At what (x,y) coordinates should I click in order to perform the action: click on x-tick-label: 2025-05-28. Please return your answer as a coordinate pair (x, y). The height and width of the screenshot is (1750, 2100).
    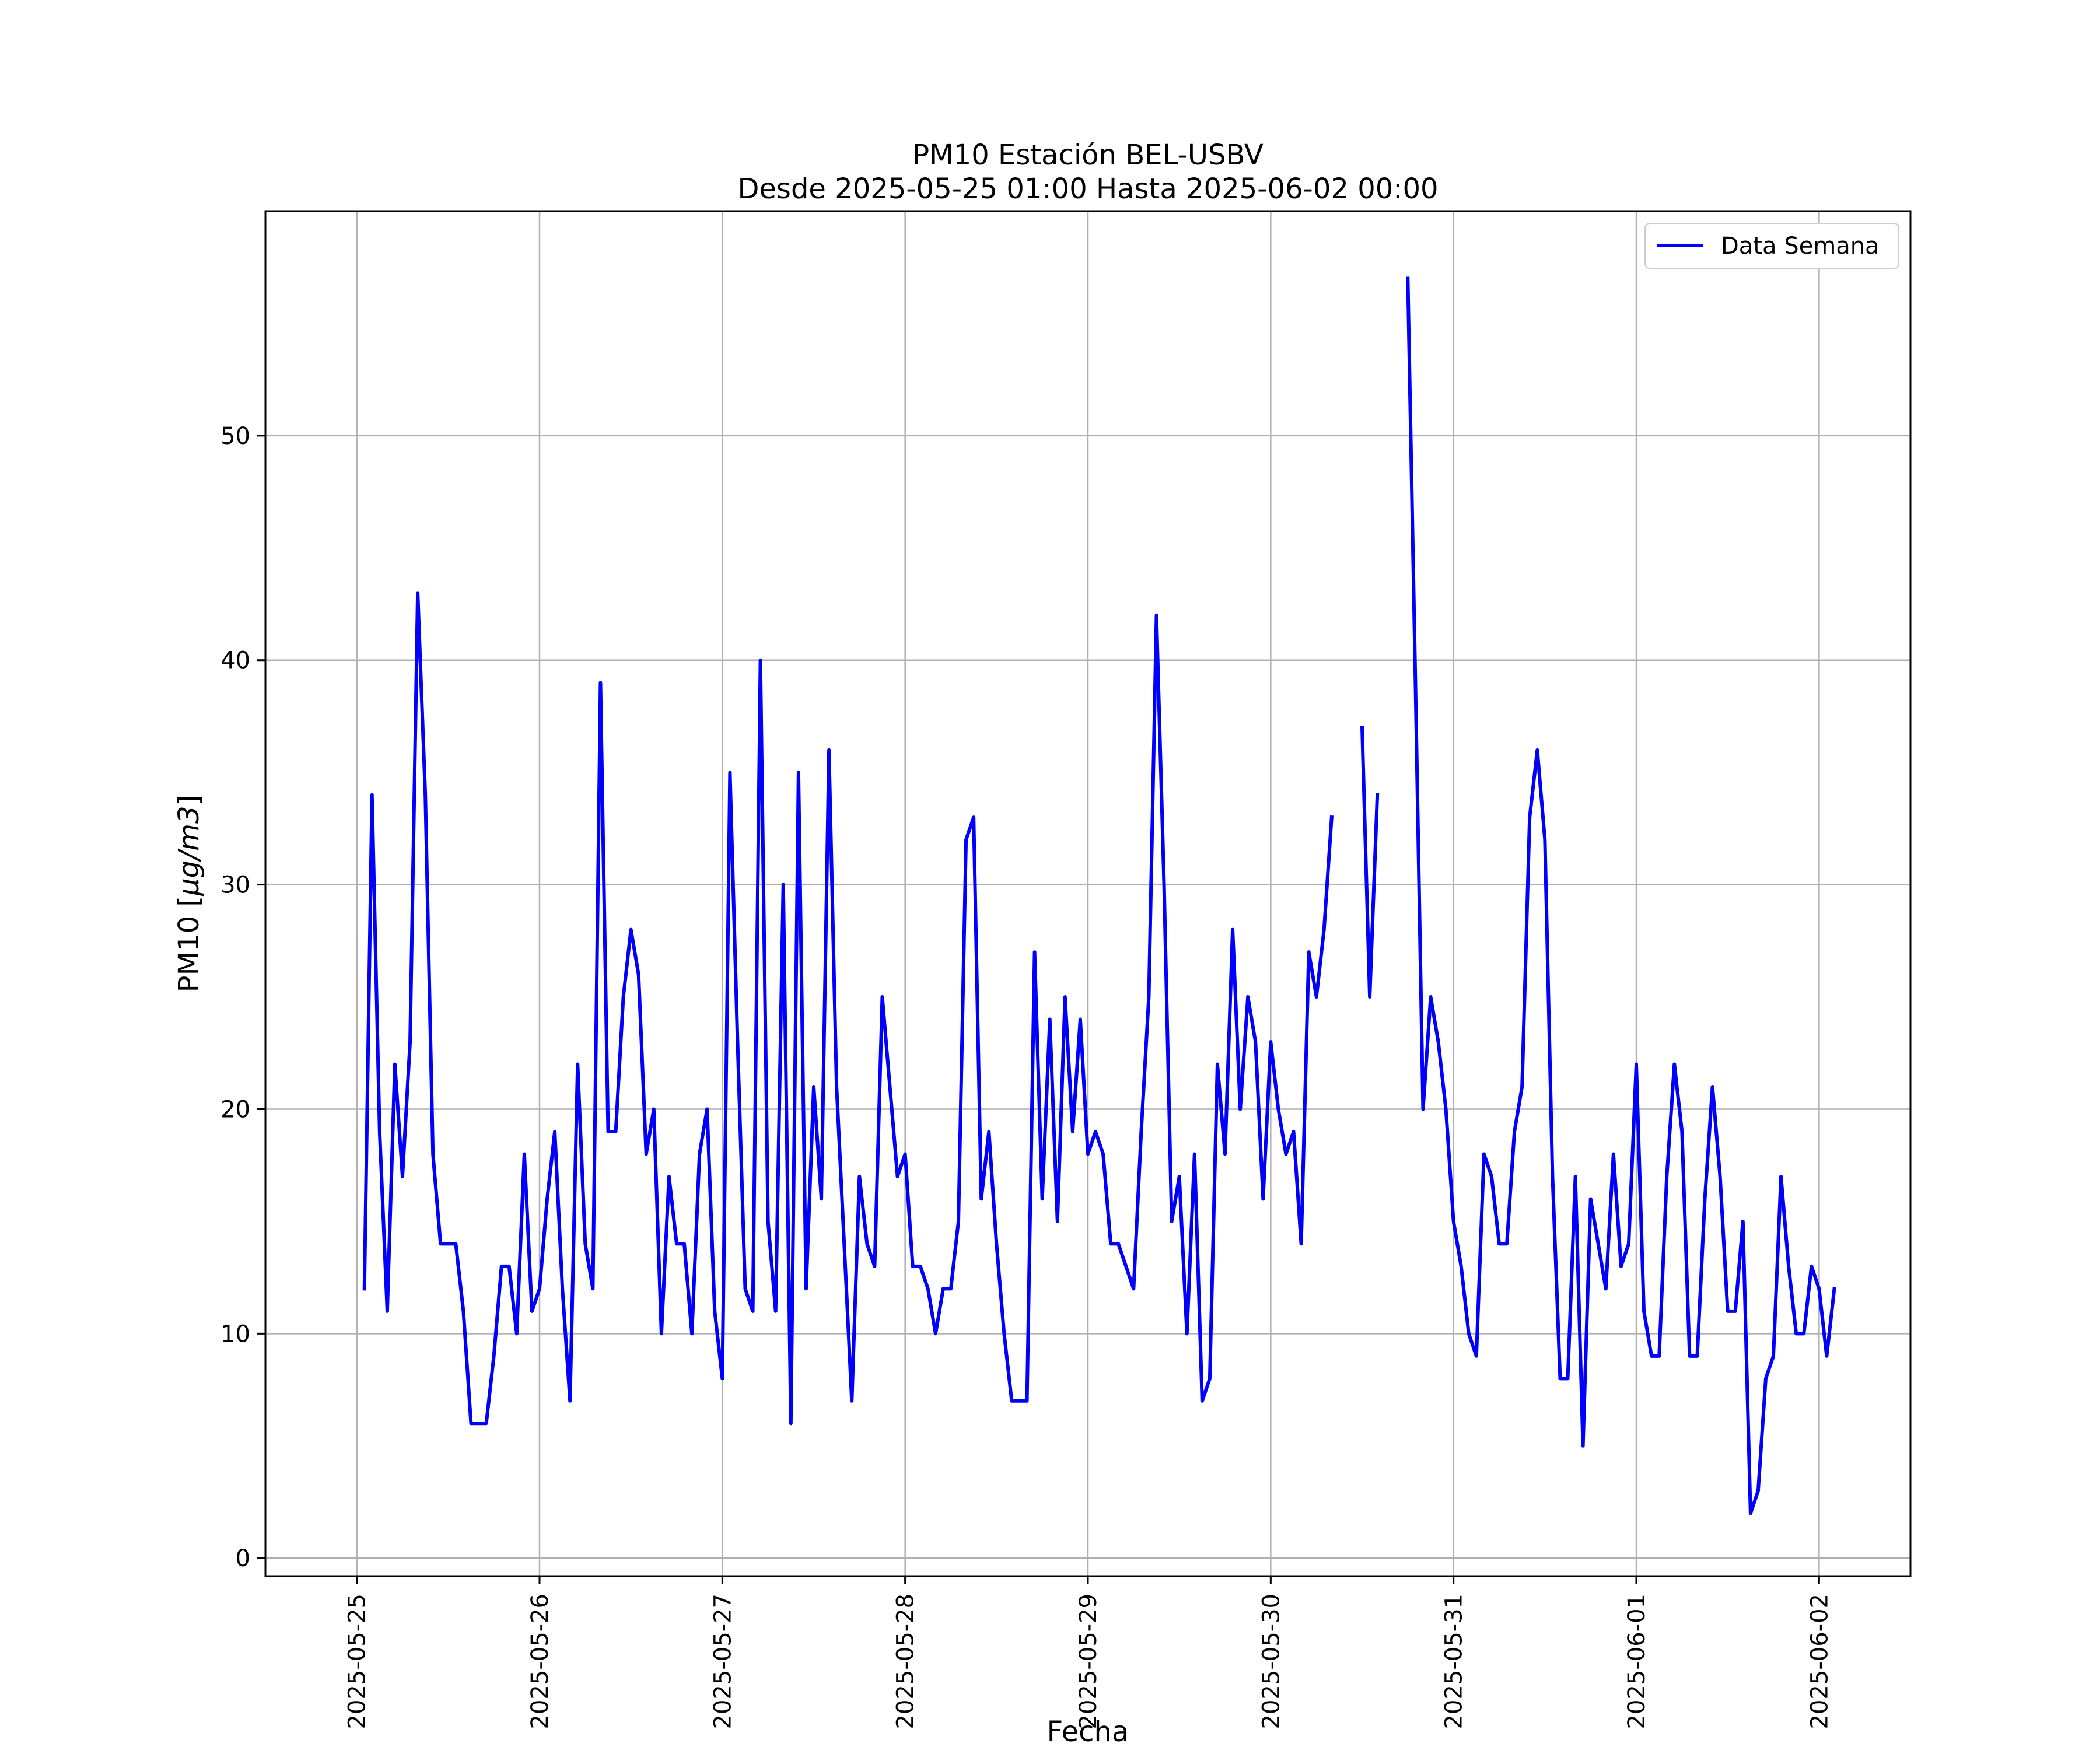
    Looking at the image, I should click on (905, 1661).